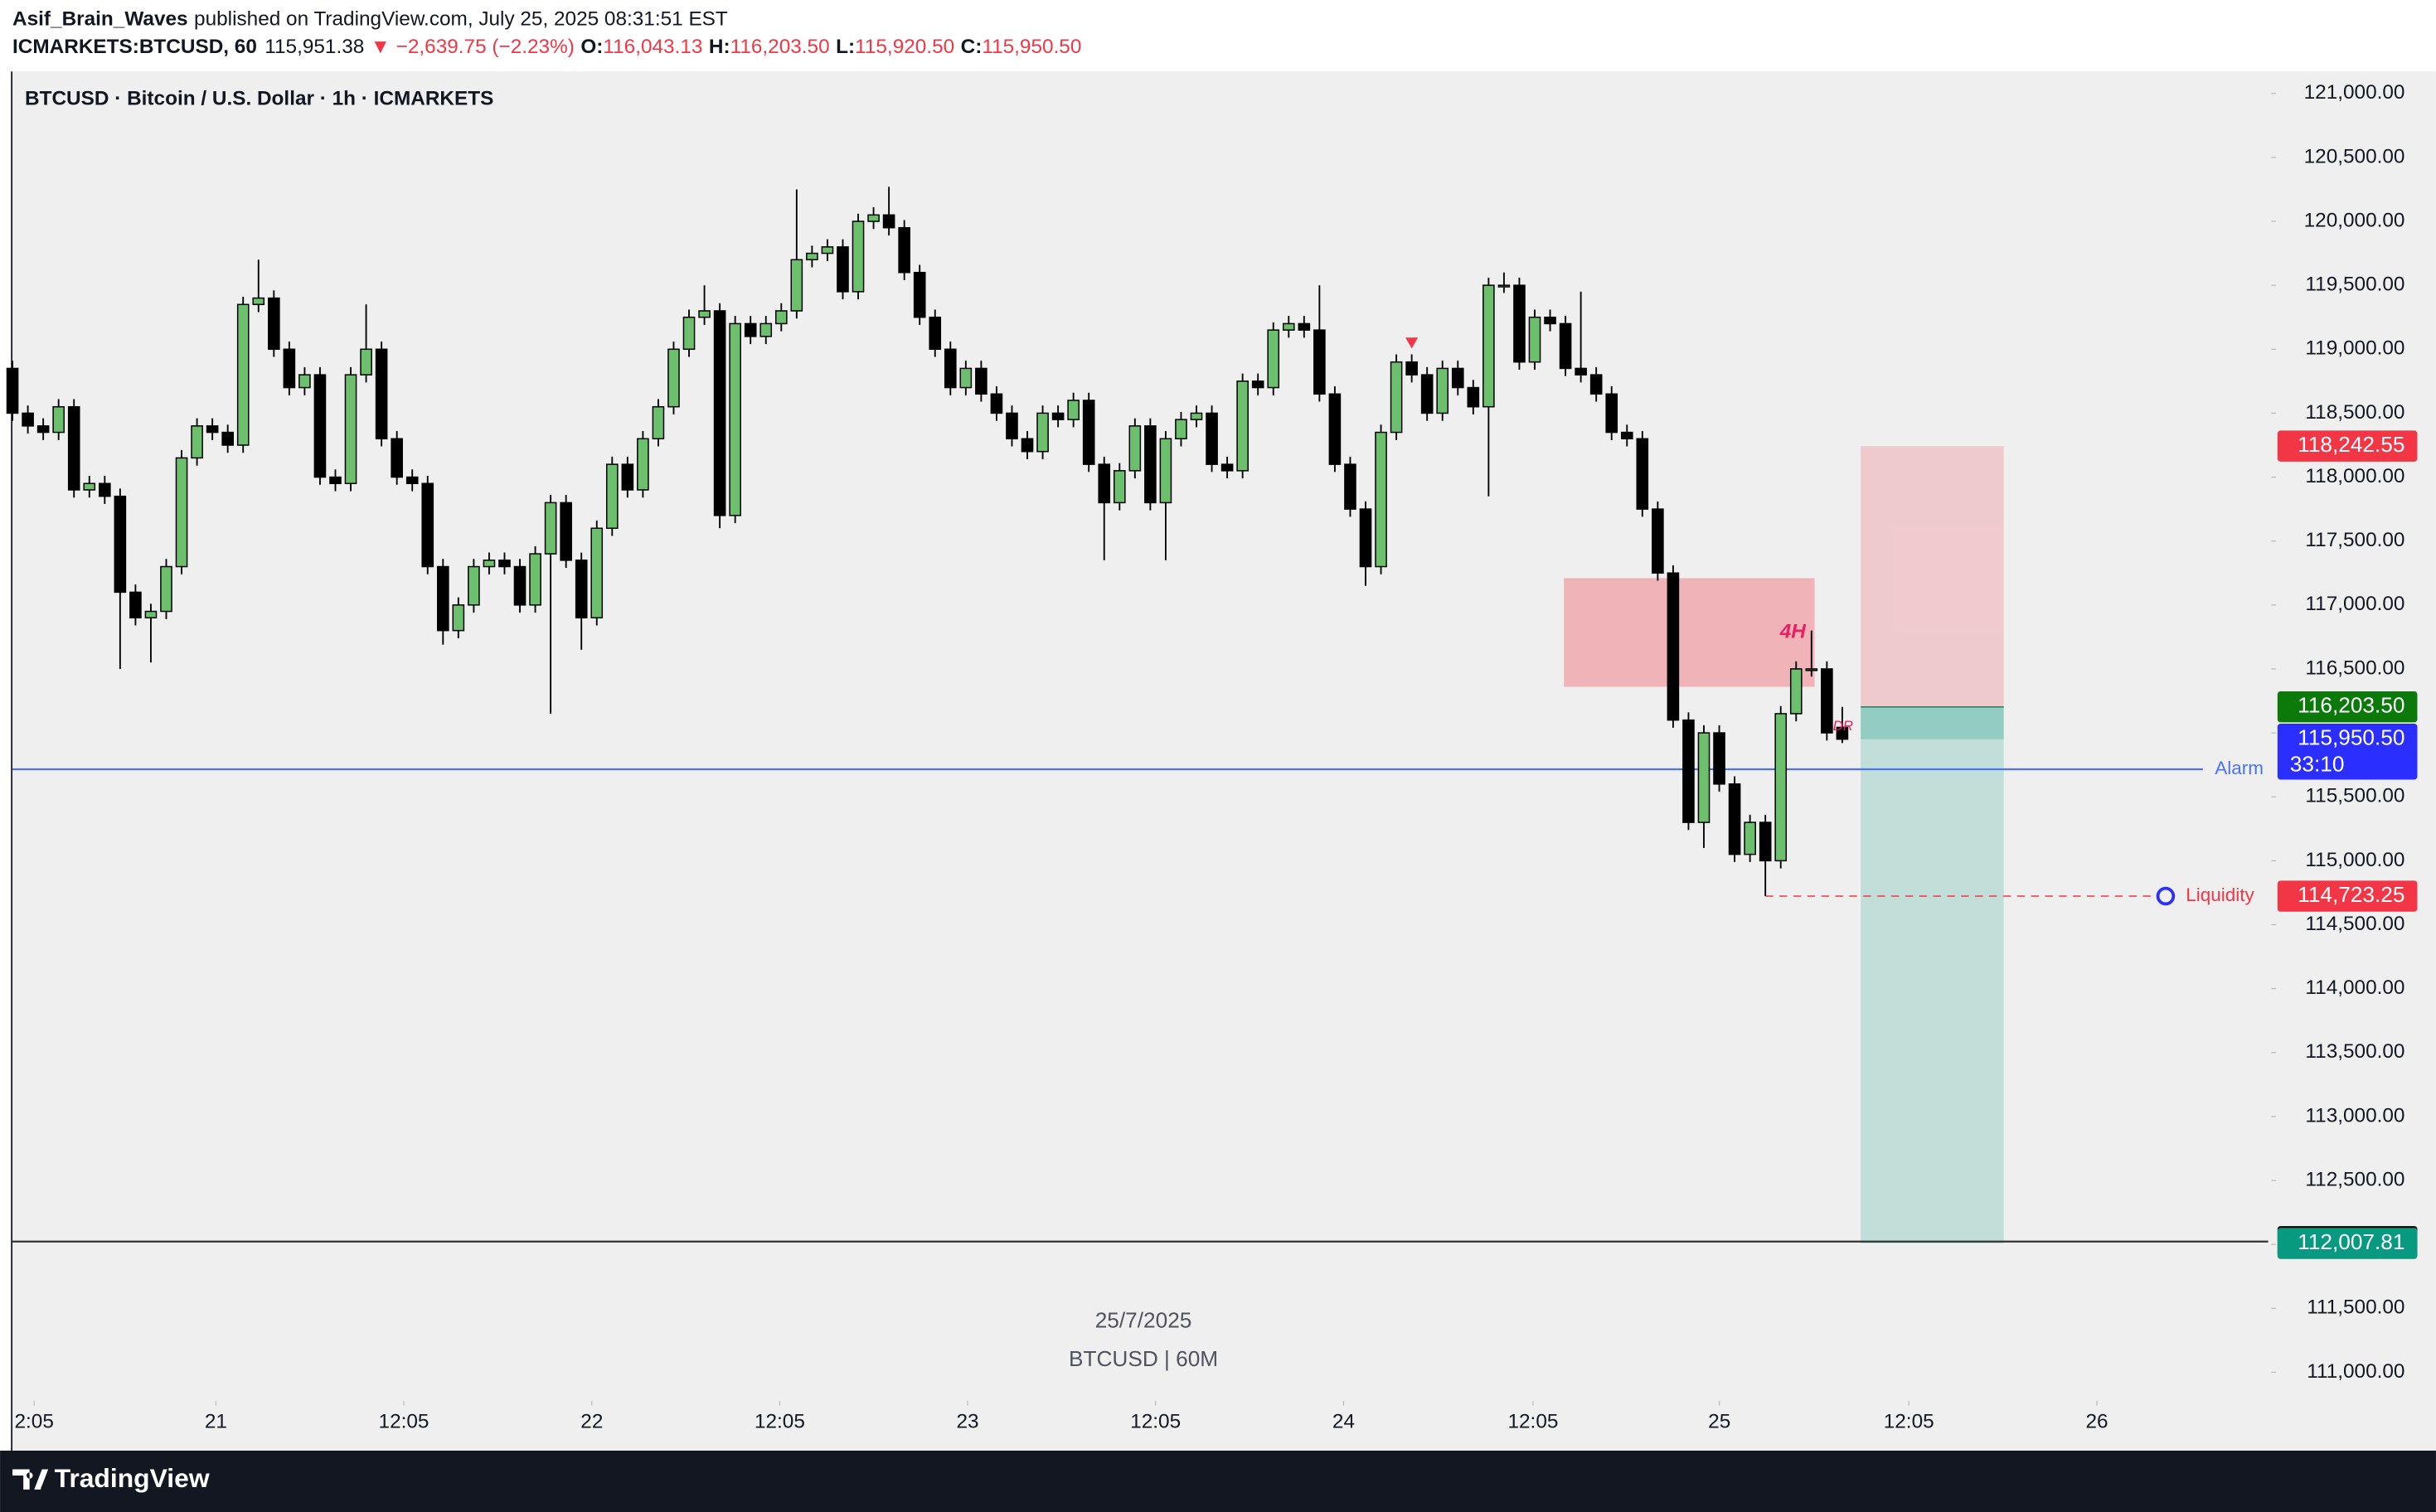 The width and height of the screenshot is (2436, 1512). I want to click on price-tag-label: 115,950.50, so click(2351, 737).